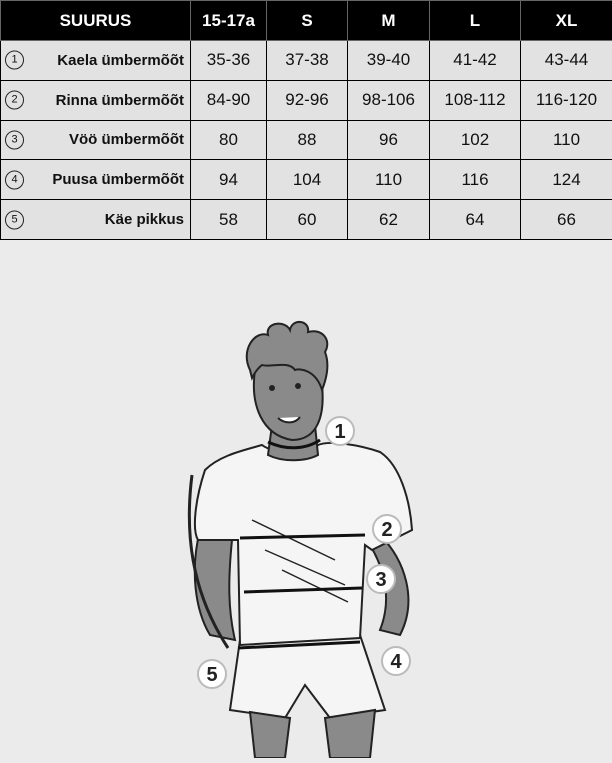 The image size is (612, 763). I want to click on marker-label: 3, so click(380, 580).